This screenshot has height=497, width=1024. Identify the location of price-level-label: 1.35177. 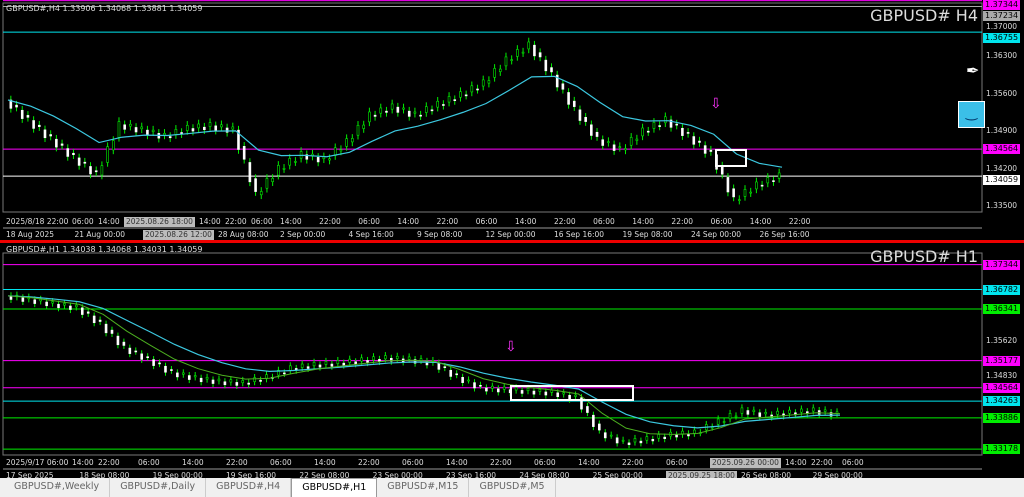
(1002, 360).